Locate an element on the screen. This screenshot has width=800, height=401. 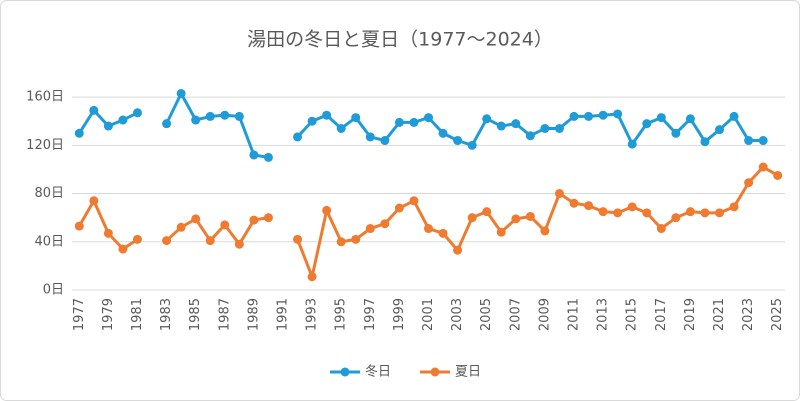
x-tick-label: 2001 is located at coordinates (428, 314).